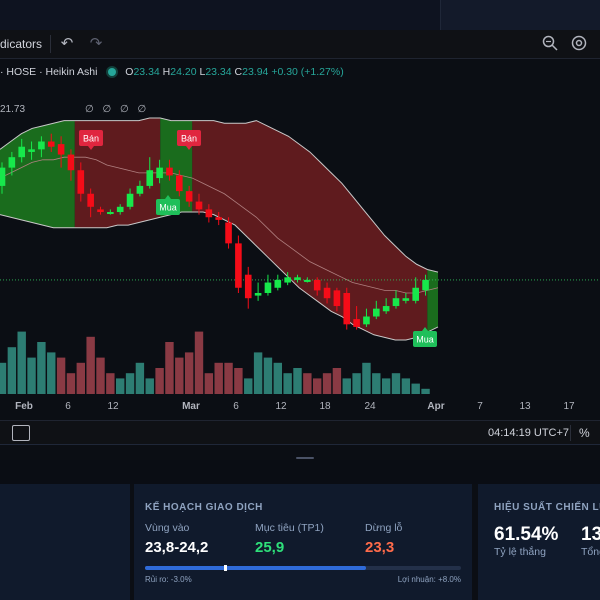  I want to click on sell-signal-badge: Bán, so click(189, 140).